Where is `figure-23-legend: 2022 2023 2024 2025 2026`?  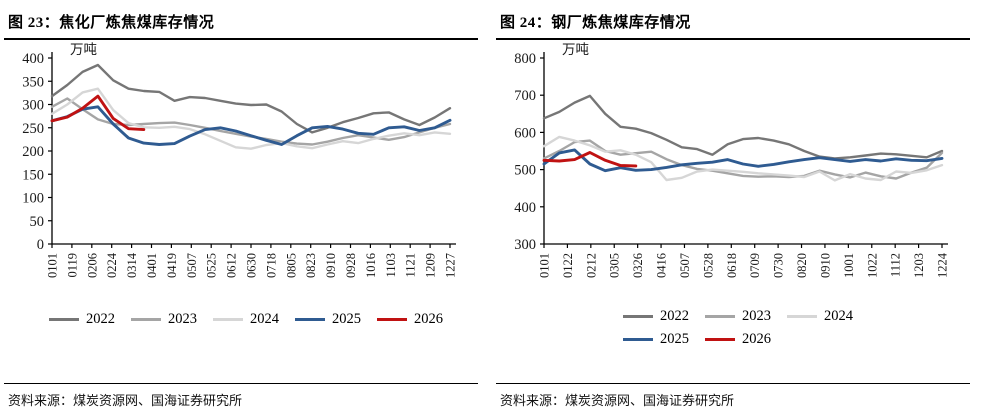
figure-23-legend: 2022 2023 2024 2025 2026 is located at coordinates (246, 321).